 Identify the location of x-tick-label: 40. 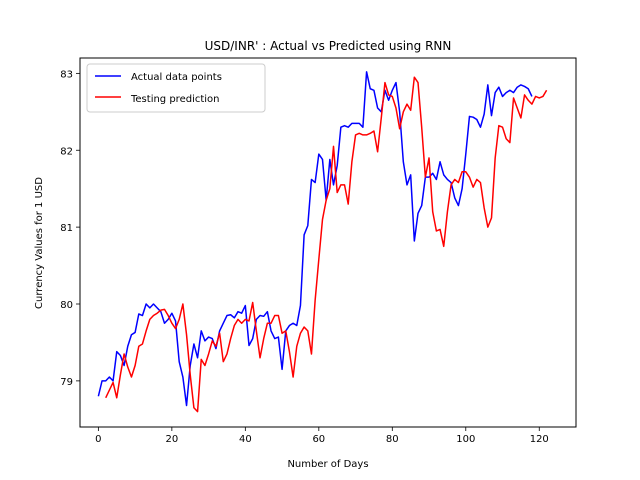
(245, 439).